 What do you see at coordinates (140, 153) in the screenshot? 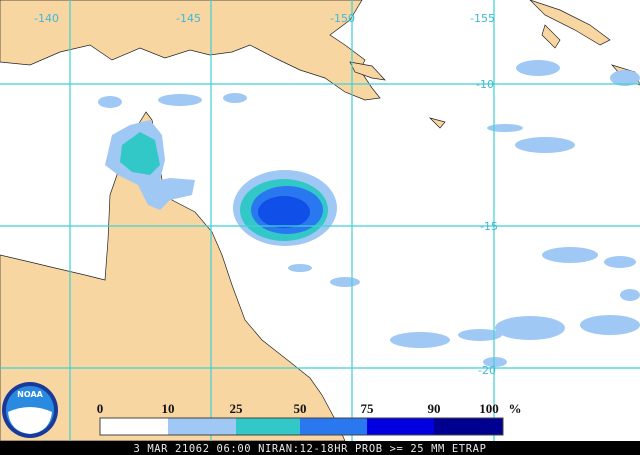
I see `precip-medium` at bounding box center [140, 153].